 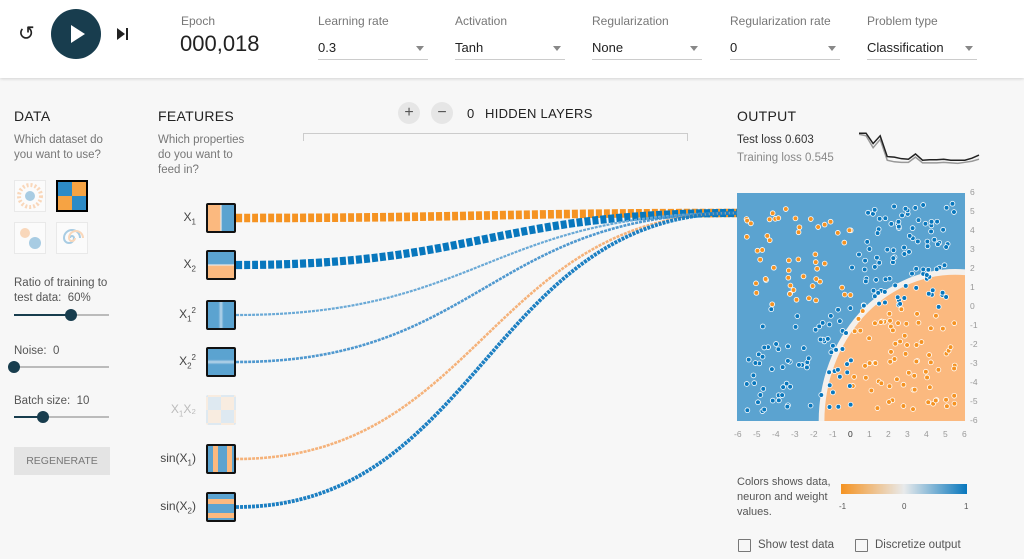 I want to click on x-tick: 4, so click(x=926, y=434).